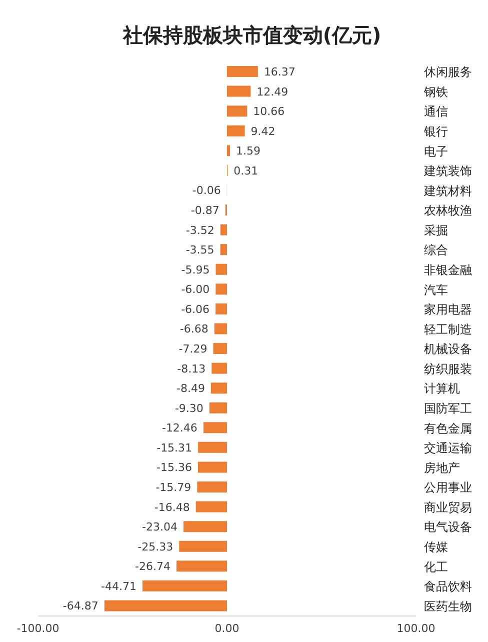  Describe the element at coordinates (280, 72) in the screenshot. I see `data-label: 16.37` at that location.